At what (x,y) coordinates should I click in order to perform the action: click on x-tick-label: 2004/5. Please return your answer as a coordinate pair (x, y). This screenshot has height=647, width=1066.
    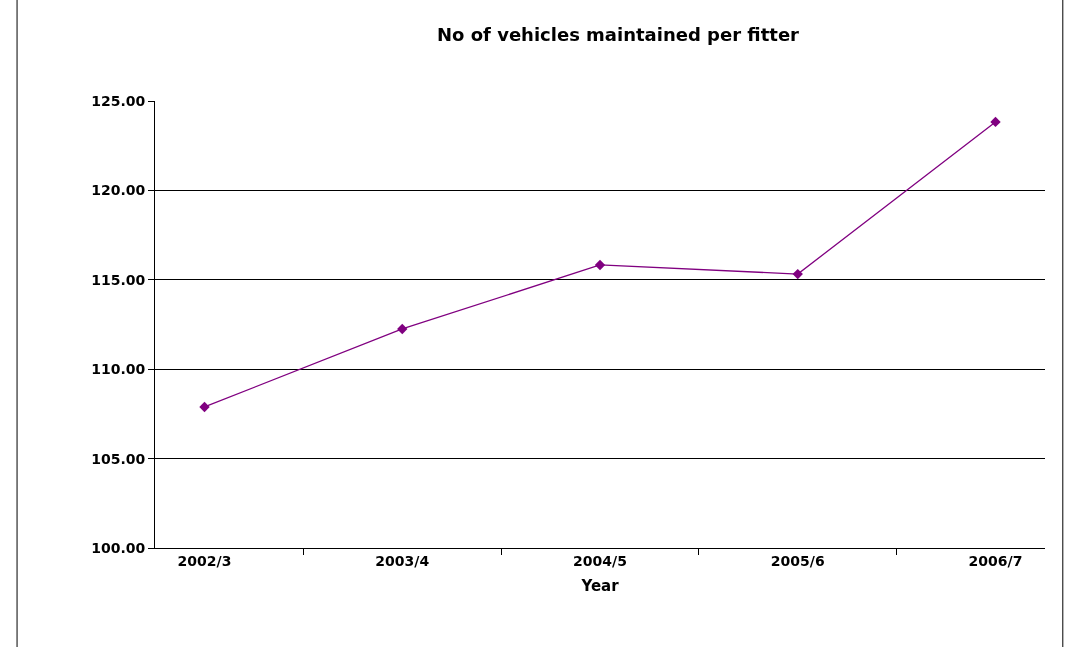
    Looking at the image, I should click on (600, 560).